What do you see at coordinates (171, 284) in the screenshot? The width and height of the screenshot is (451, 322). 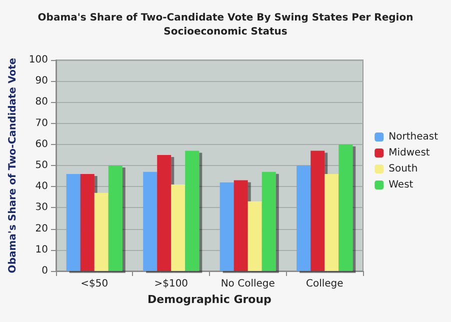 I see `x-tick-label: >$100` at bounding box center [171, 284].